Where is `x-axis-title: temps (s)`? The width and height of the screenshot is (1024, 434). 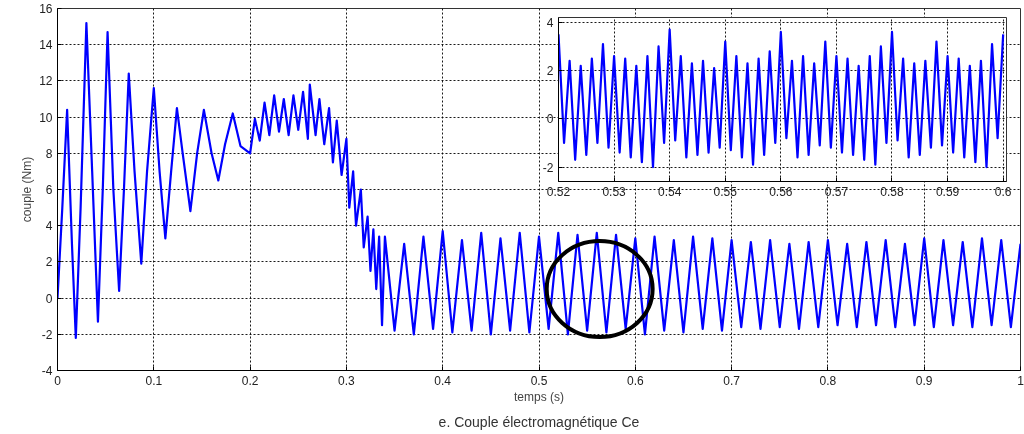
x-axis-title: temps (s) is located at coordinates (539, 396).